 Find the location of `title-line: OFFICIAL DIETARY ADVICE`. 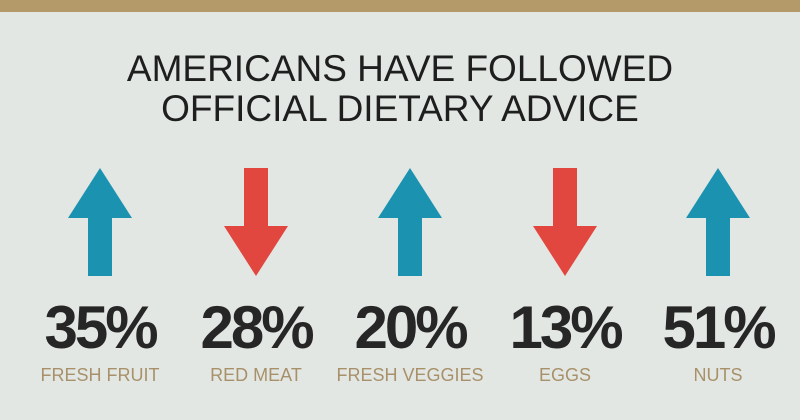

title-line: OFFICIAL DIETARY ADVICE is located at coordinates (400, 108).